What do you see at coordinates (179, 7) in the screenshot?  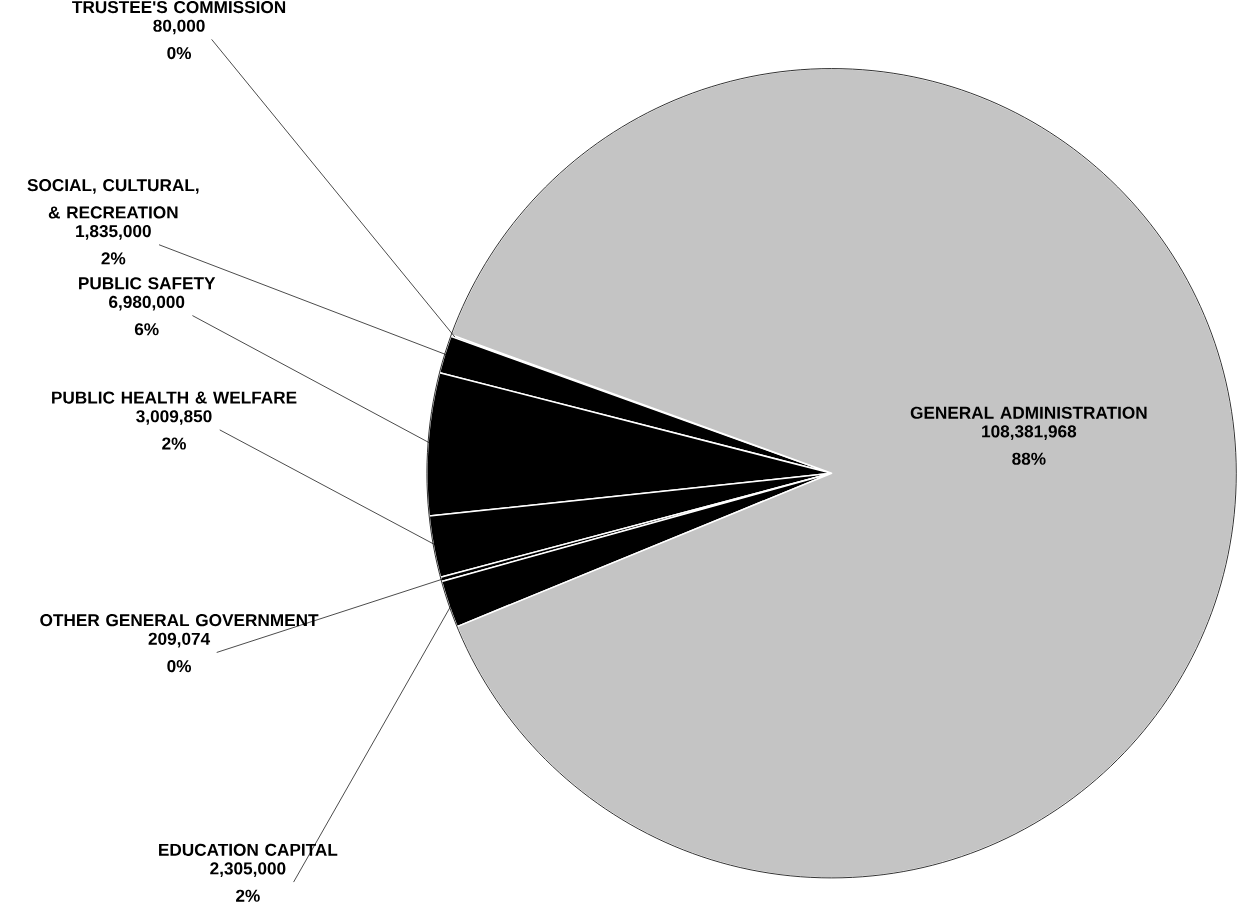 I see `slice-label: TRUSTEE'S COMMISSION` at bounding box center [179, 7].